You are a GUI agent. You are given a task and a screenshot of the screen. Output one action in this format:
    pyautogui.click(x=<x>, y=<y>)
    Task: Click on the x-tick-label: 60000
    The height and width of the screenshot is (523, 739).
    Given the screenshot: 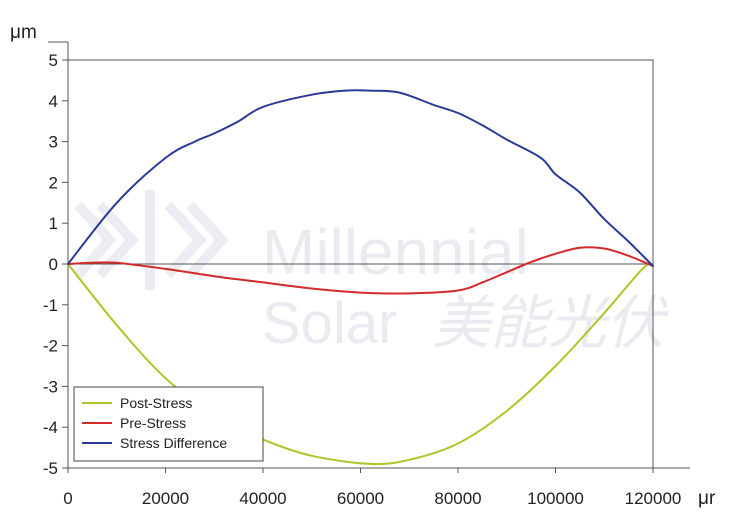 What is the action you would take?
    pyautogui.click(x=360, y=498)
    